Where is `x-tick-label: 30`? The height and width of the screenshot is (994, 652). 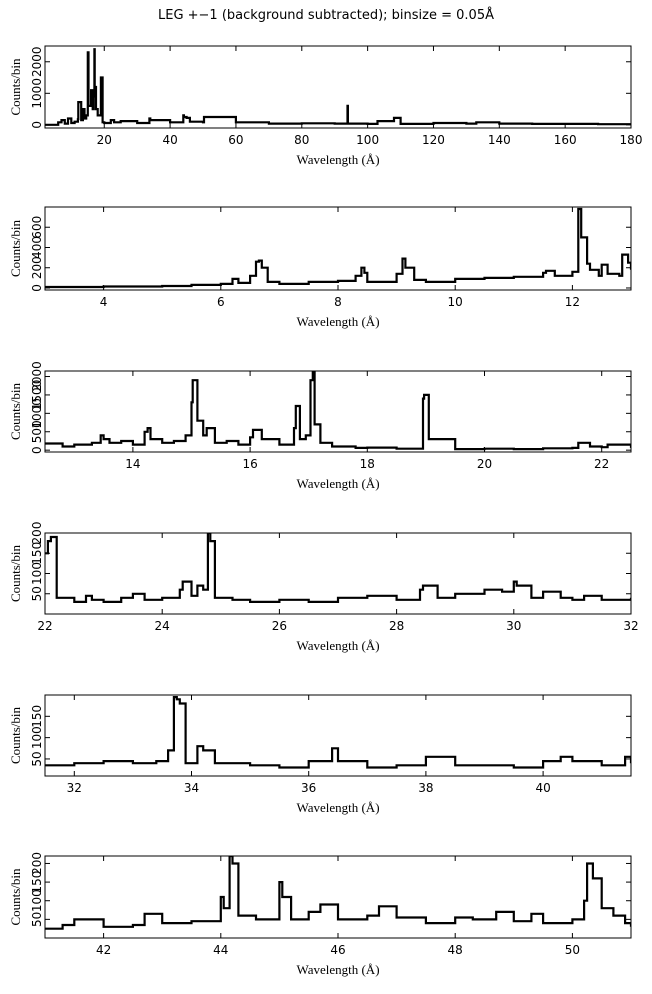 x-tick-label: 30 is located at coordinates (513, 626).